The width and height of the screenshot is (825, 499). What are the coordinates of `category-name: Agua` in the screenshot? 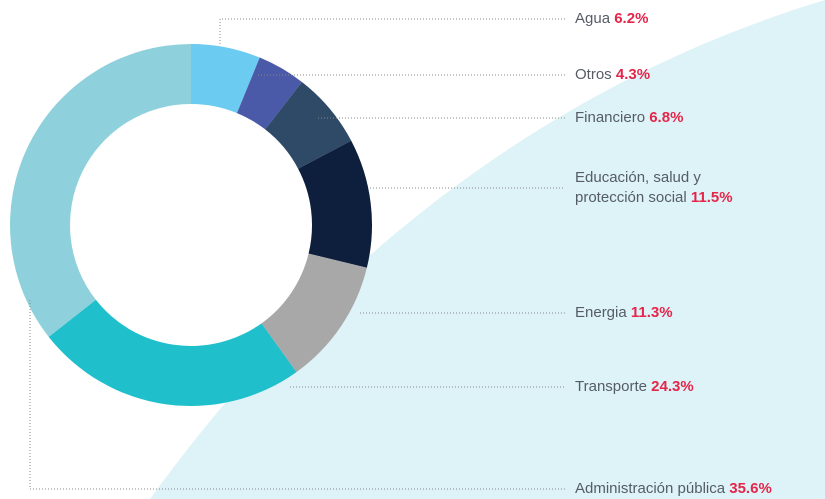 It's located at (593, 18).